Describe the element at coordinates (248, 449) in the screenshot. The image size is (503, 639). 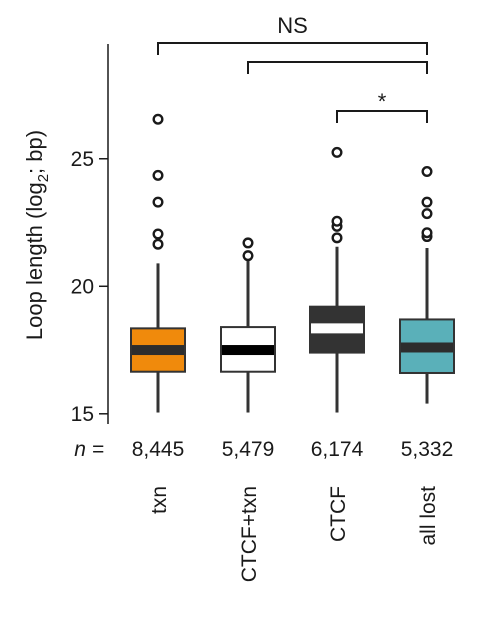
I see `sample-count-label: 5,479` at that location.